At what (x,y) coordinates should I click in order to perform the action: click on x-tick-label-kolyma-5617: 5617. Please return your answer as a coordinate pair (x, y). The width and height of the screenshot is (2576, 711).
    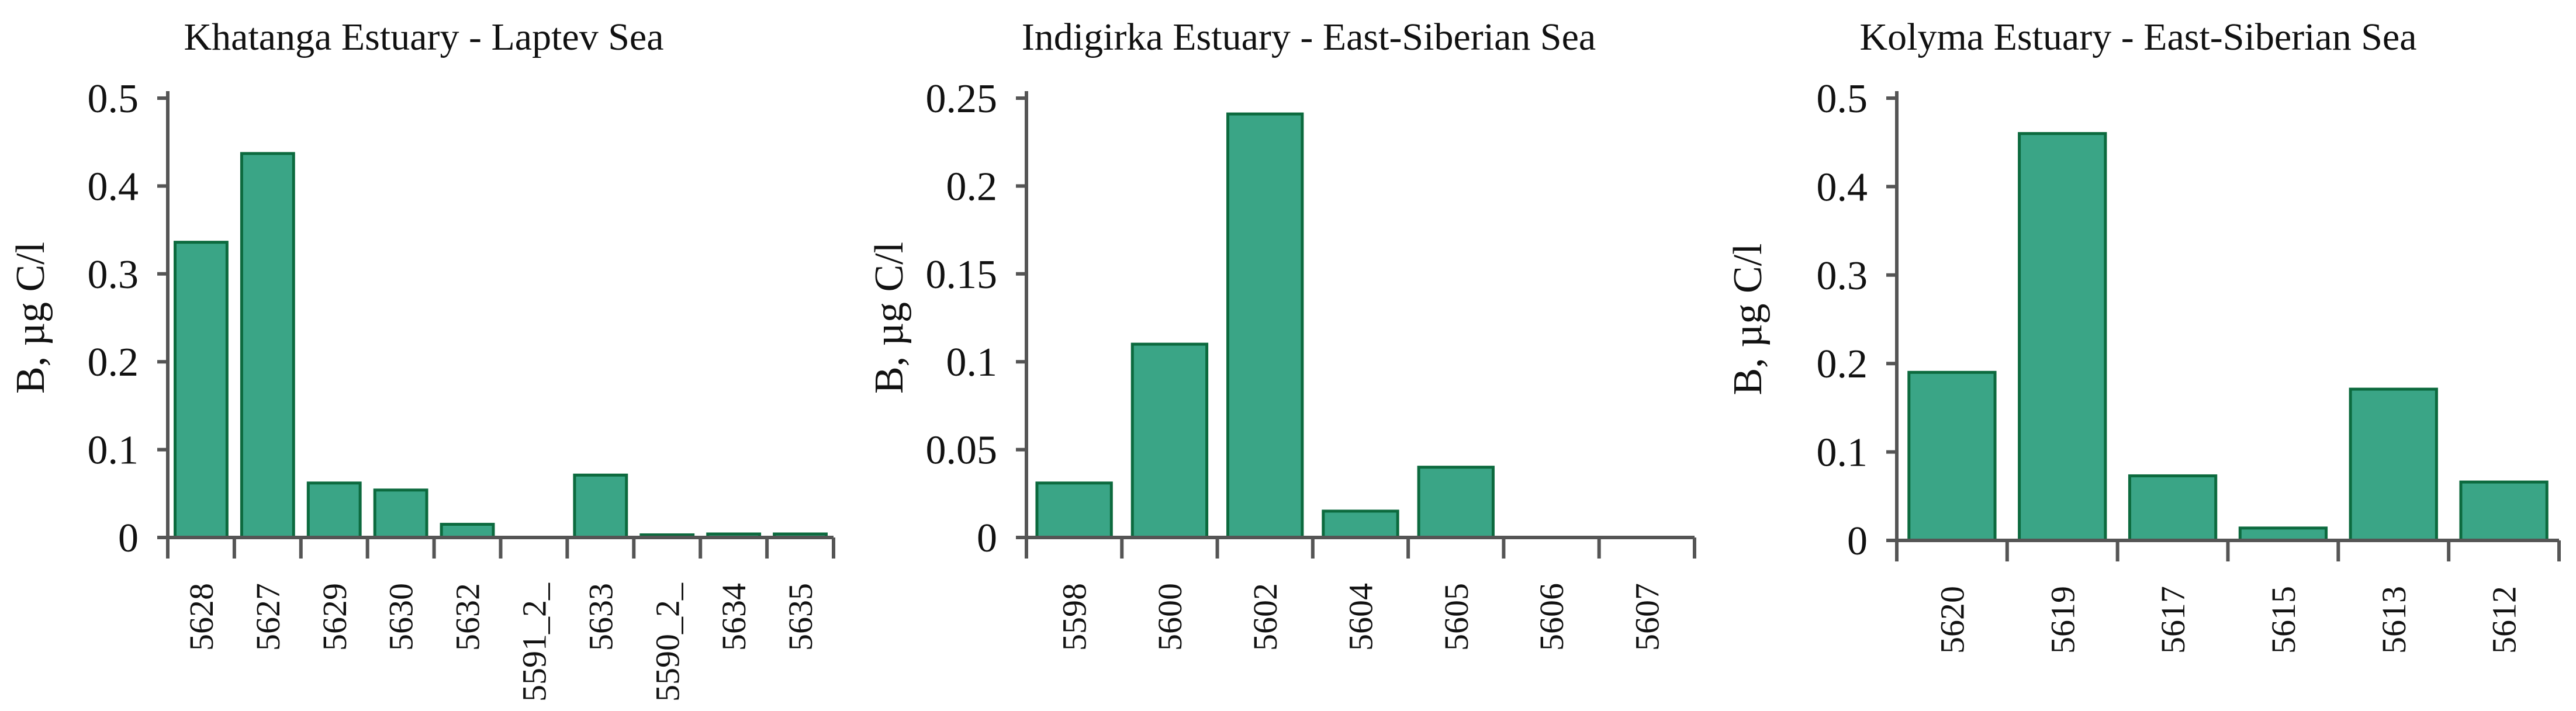
    Looking at the image, I should click on (2173, 620).